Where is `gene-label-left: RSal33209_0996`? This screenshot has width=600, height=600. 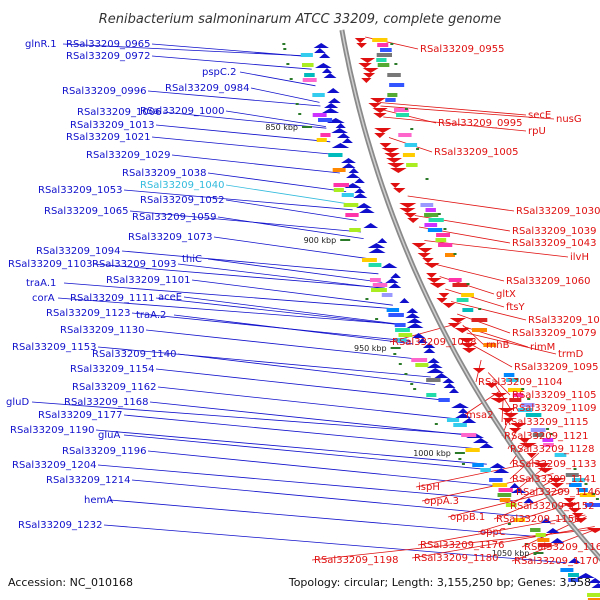
gene-label-left: RSal33209_0996 is located at coordinates (104, 91).